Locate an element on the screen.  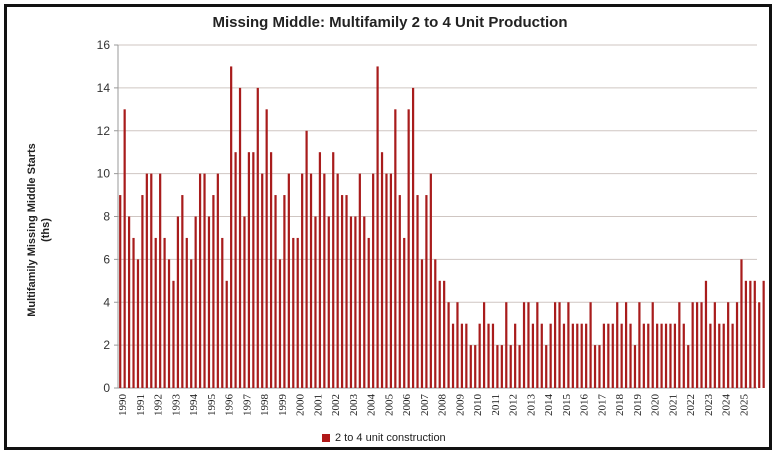
x-tick-label: 1993 is located at coordinates (176, 405).